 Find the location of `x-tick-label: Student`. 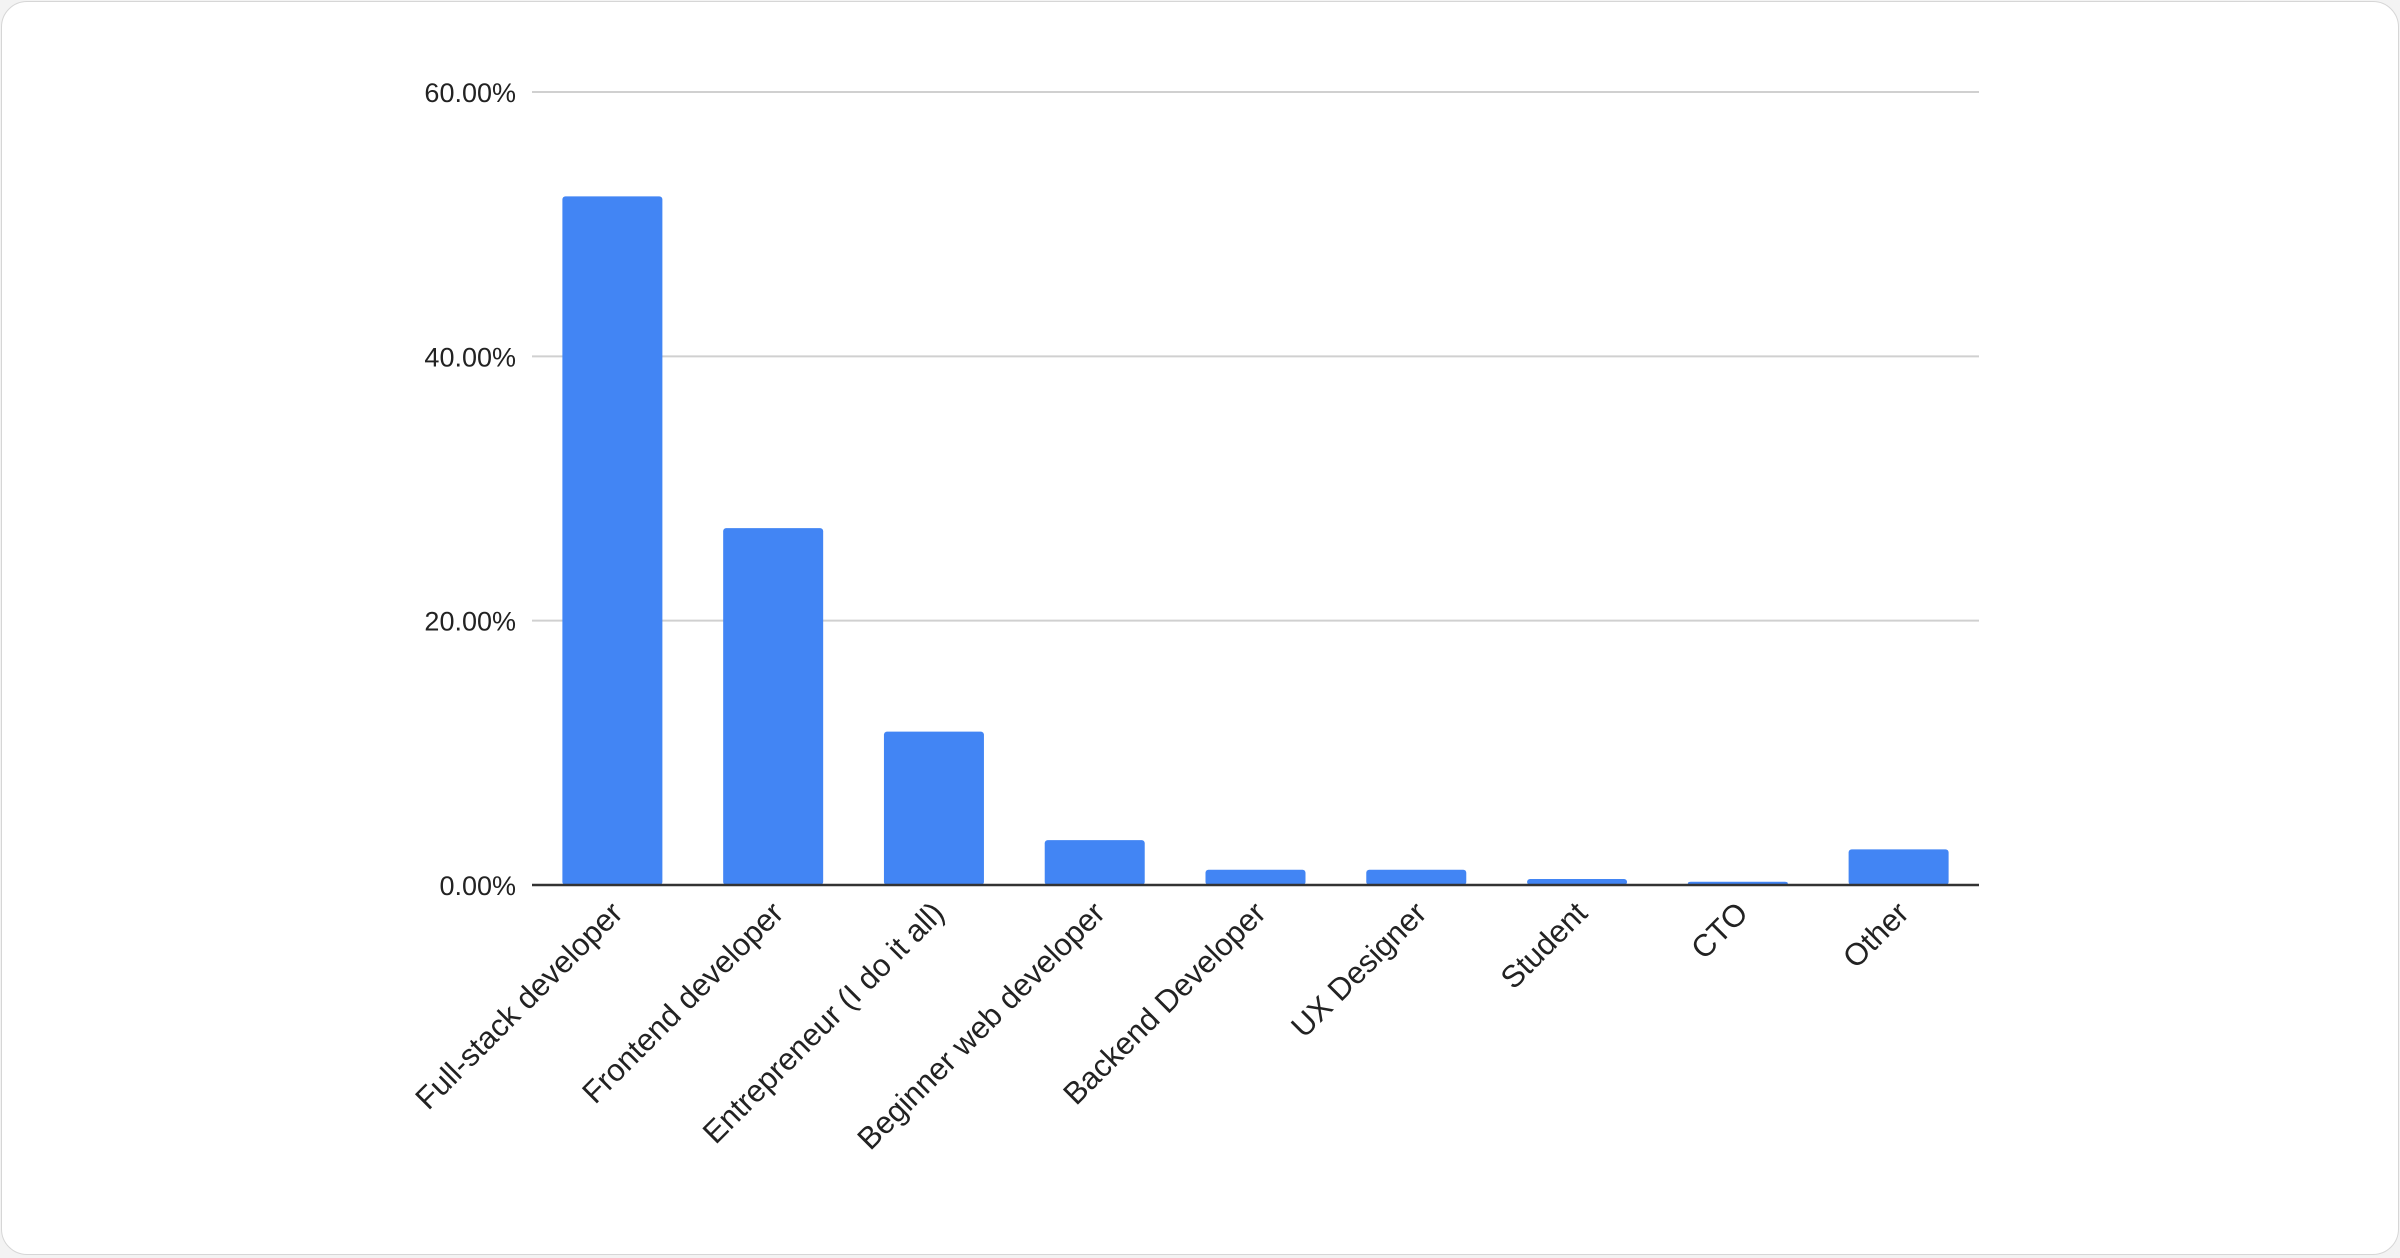

x-tick-label: Student is located at coordinates (1544, 945).